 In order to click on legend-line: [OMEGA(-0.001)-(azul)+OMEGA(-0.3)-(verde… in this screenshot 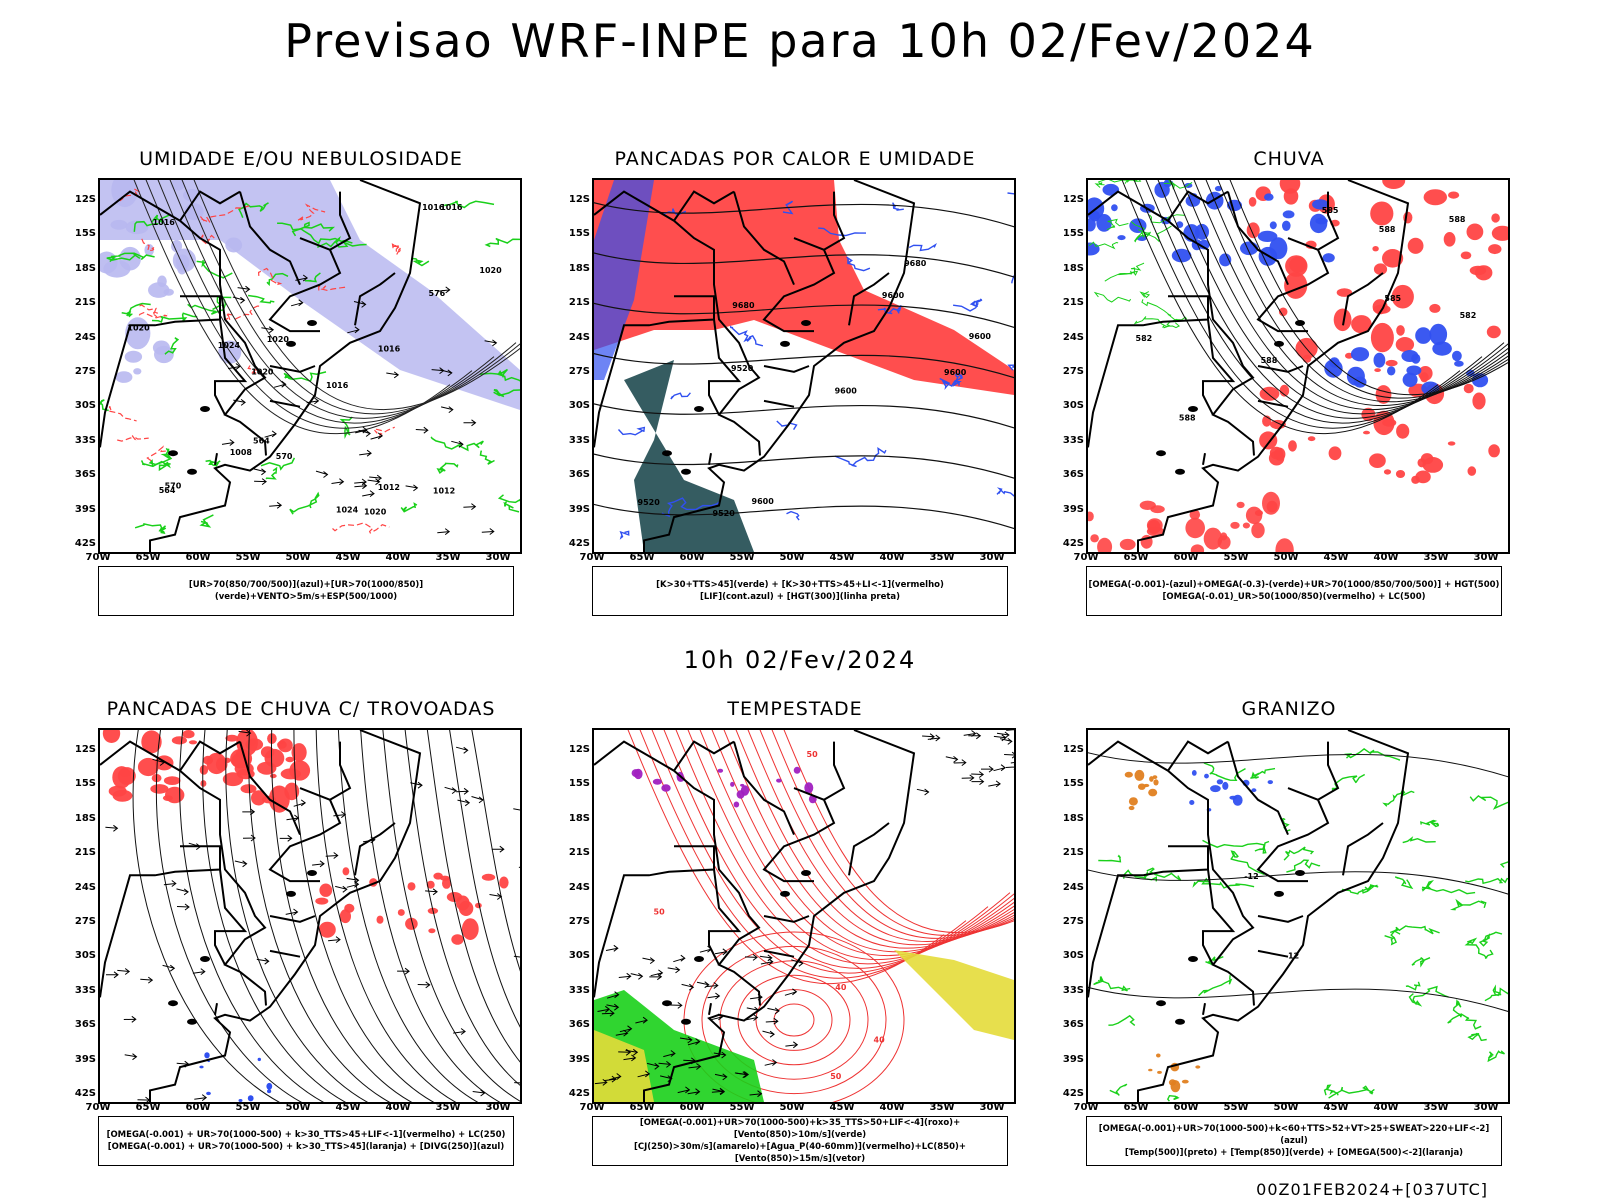, I will do `click(1294, 585)`.